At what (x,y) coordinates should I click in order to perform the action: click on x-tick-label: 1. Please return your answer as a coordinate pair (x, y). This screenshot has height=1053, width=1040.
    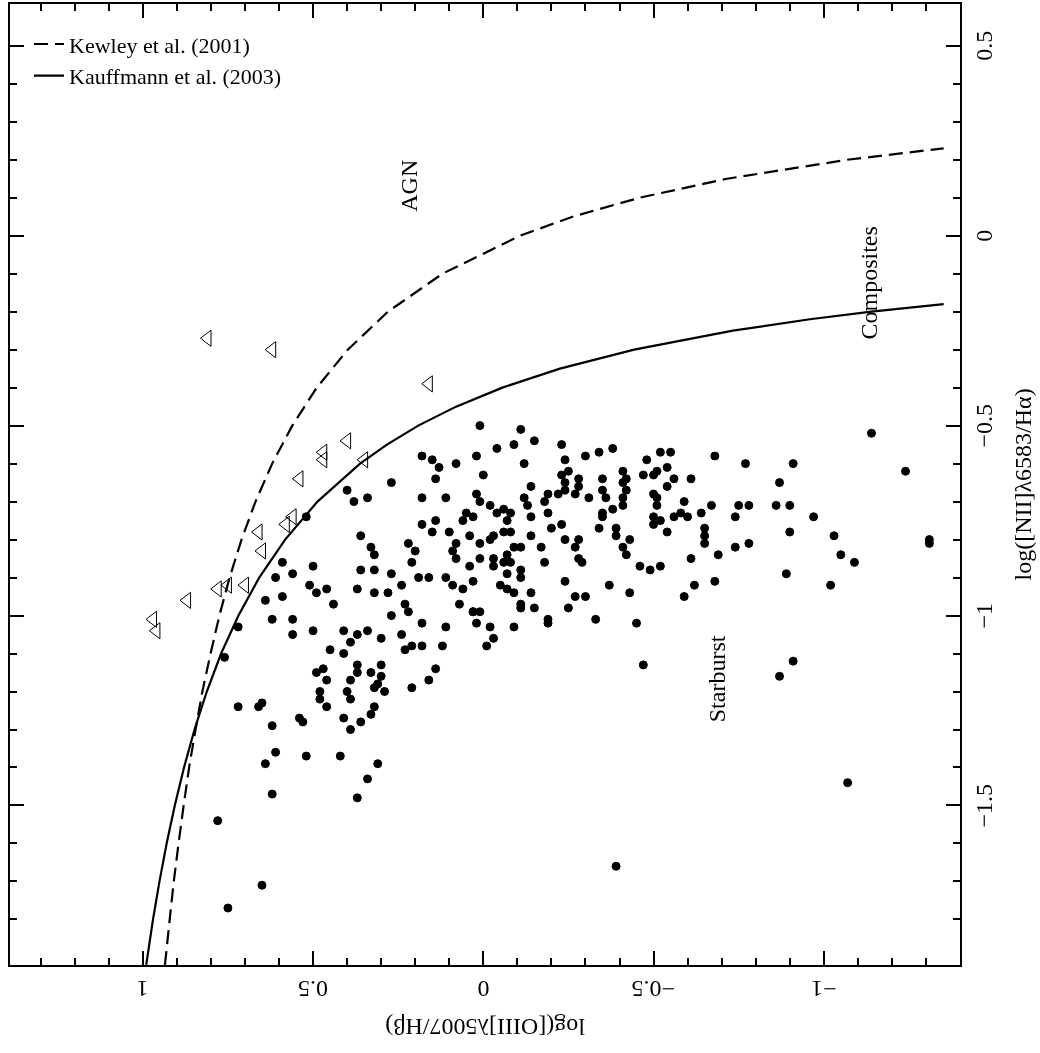
    Looking at the image, I should click on (142, 989).